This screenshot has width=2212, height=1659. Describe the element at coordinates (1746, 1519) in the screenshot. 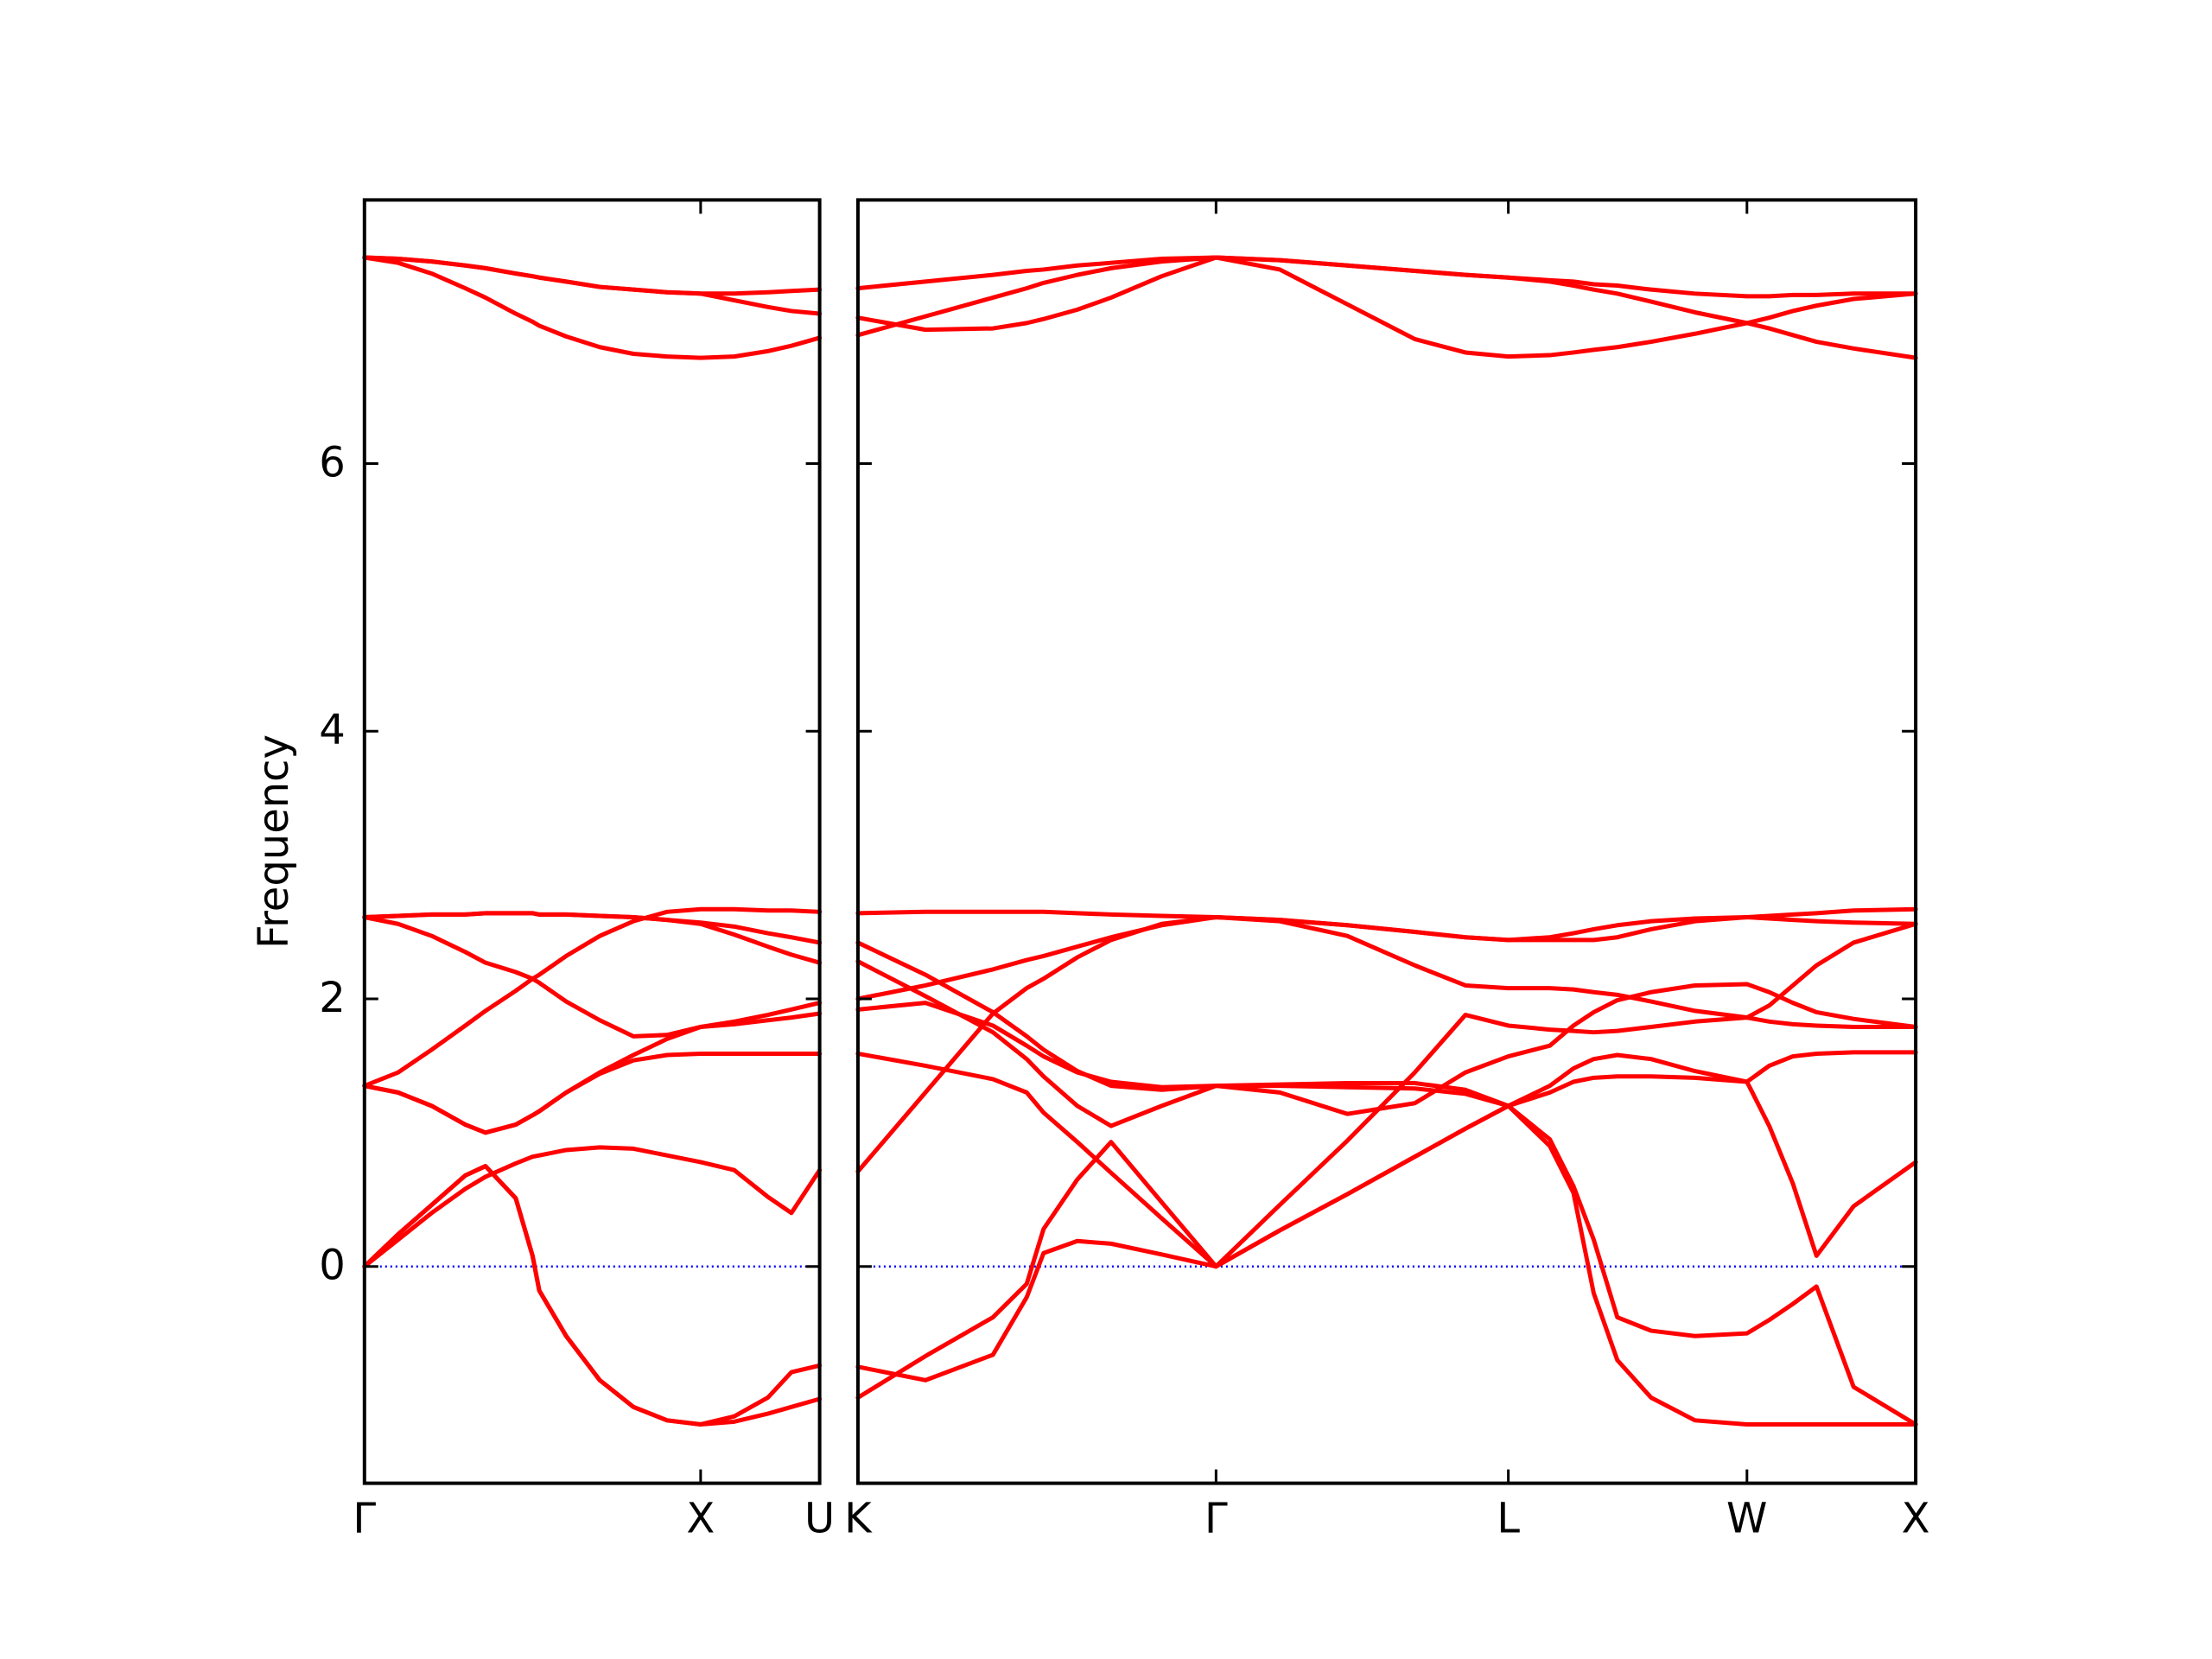

I see `x-tick-label: W` at that location.